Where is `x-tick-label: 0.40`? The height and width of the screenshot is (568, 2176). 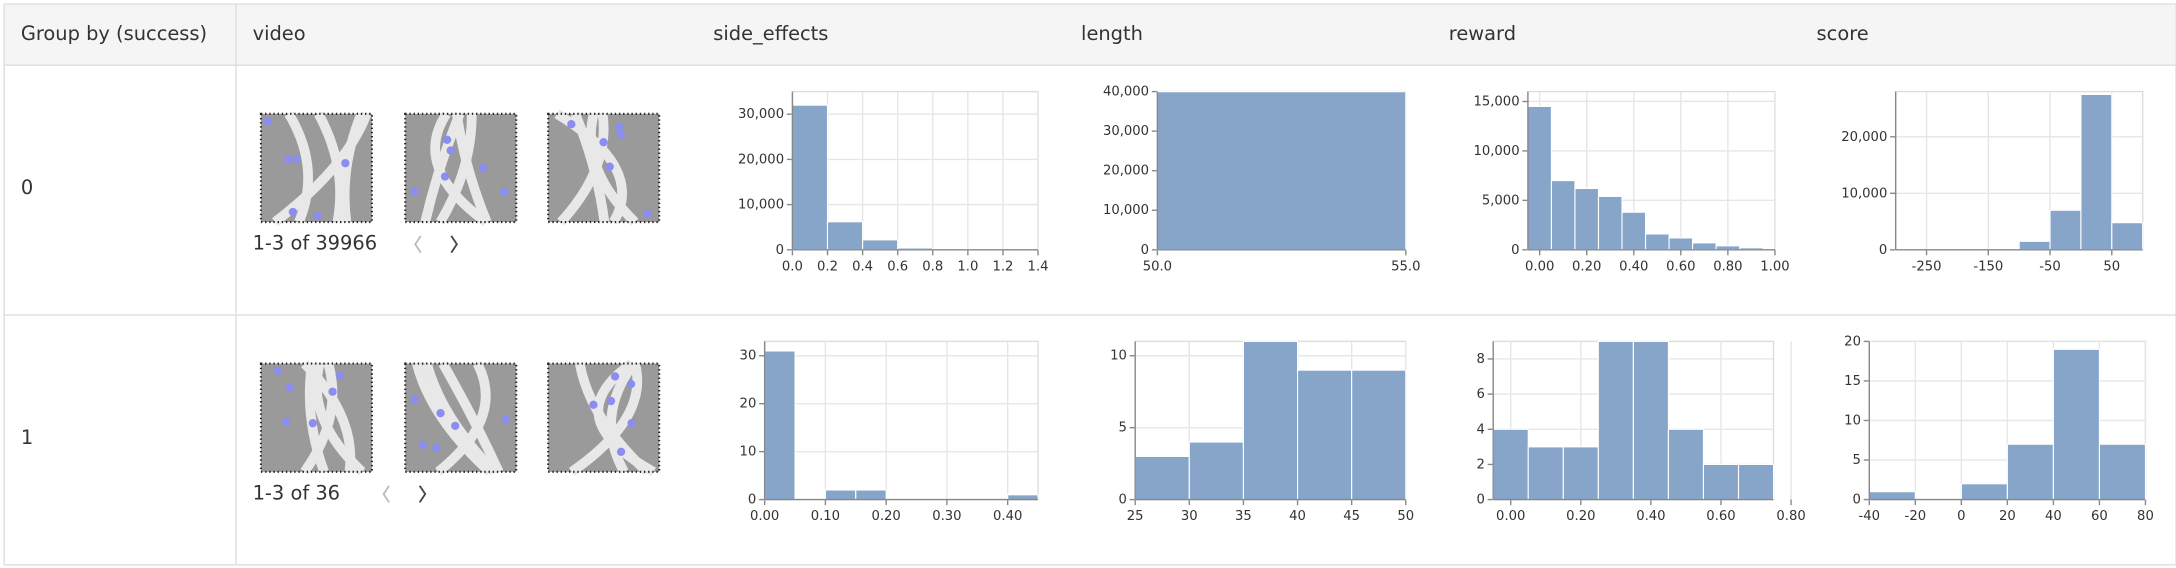
x-tick-label: 0.40 is located at coordinates (1007, 516).